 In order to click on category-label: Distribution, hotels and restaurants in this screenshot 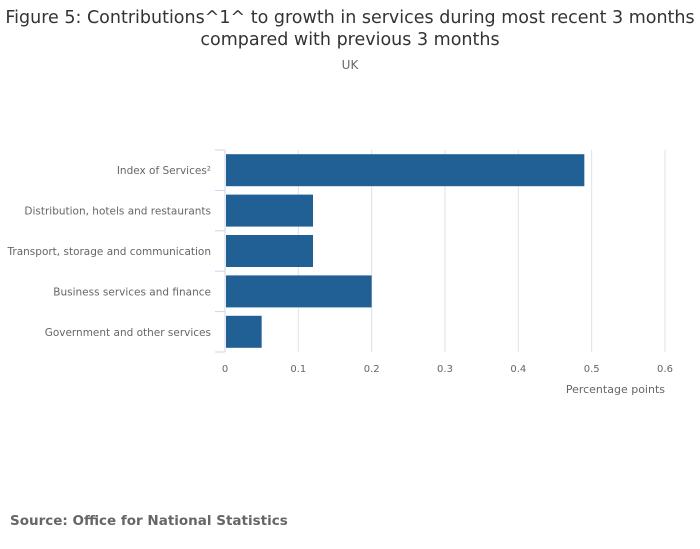, I will do `click(117, 212)`.